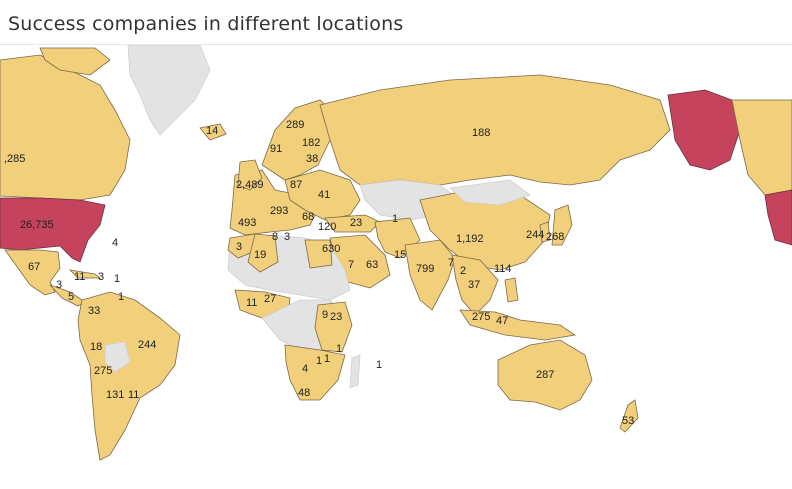 The height and width of the screenshot is (489, 792). I want to click on label-algeria-w: 3, so click(239, 247).